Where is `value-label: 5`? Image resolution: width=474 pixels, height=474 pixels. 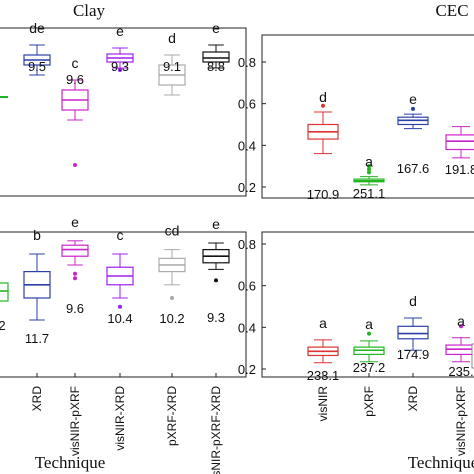
value-label: 5 is located at coordinates (3, 1).